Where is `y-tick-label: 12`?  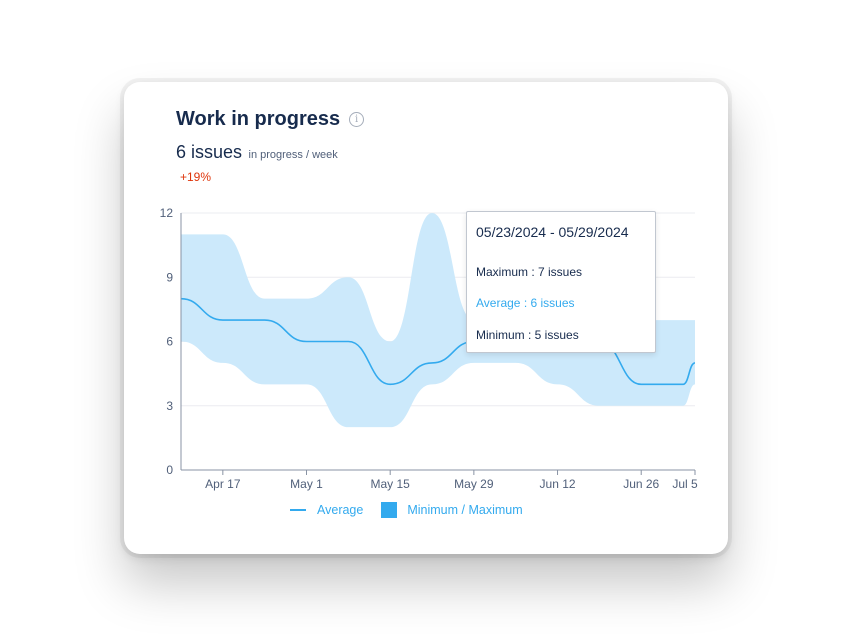 y-tick-label: 12 is located at coordinates (167, 213).